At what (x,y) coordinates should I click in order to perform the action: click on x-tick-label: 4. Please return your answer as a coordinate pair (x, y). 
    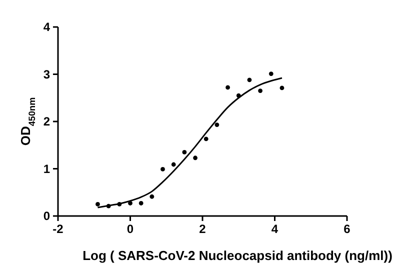
    Looking at the image, I should click on (274, 229).